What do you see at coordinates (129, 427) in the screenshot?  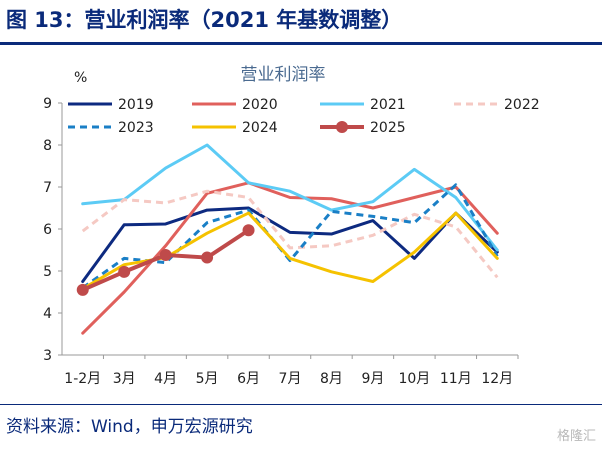 I see `source-note: 资料来源：Wind，申万宏源研究` at bounding box center [129, 427].